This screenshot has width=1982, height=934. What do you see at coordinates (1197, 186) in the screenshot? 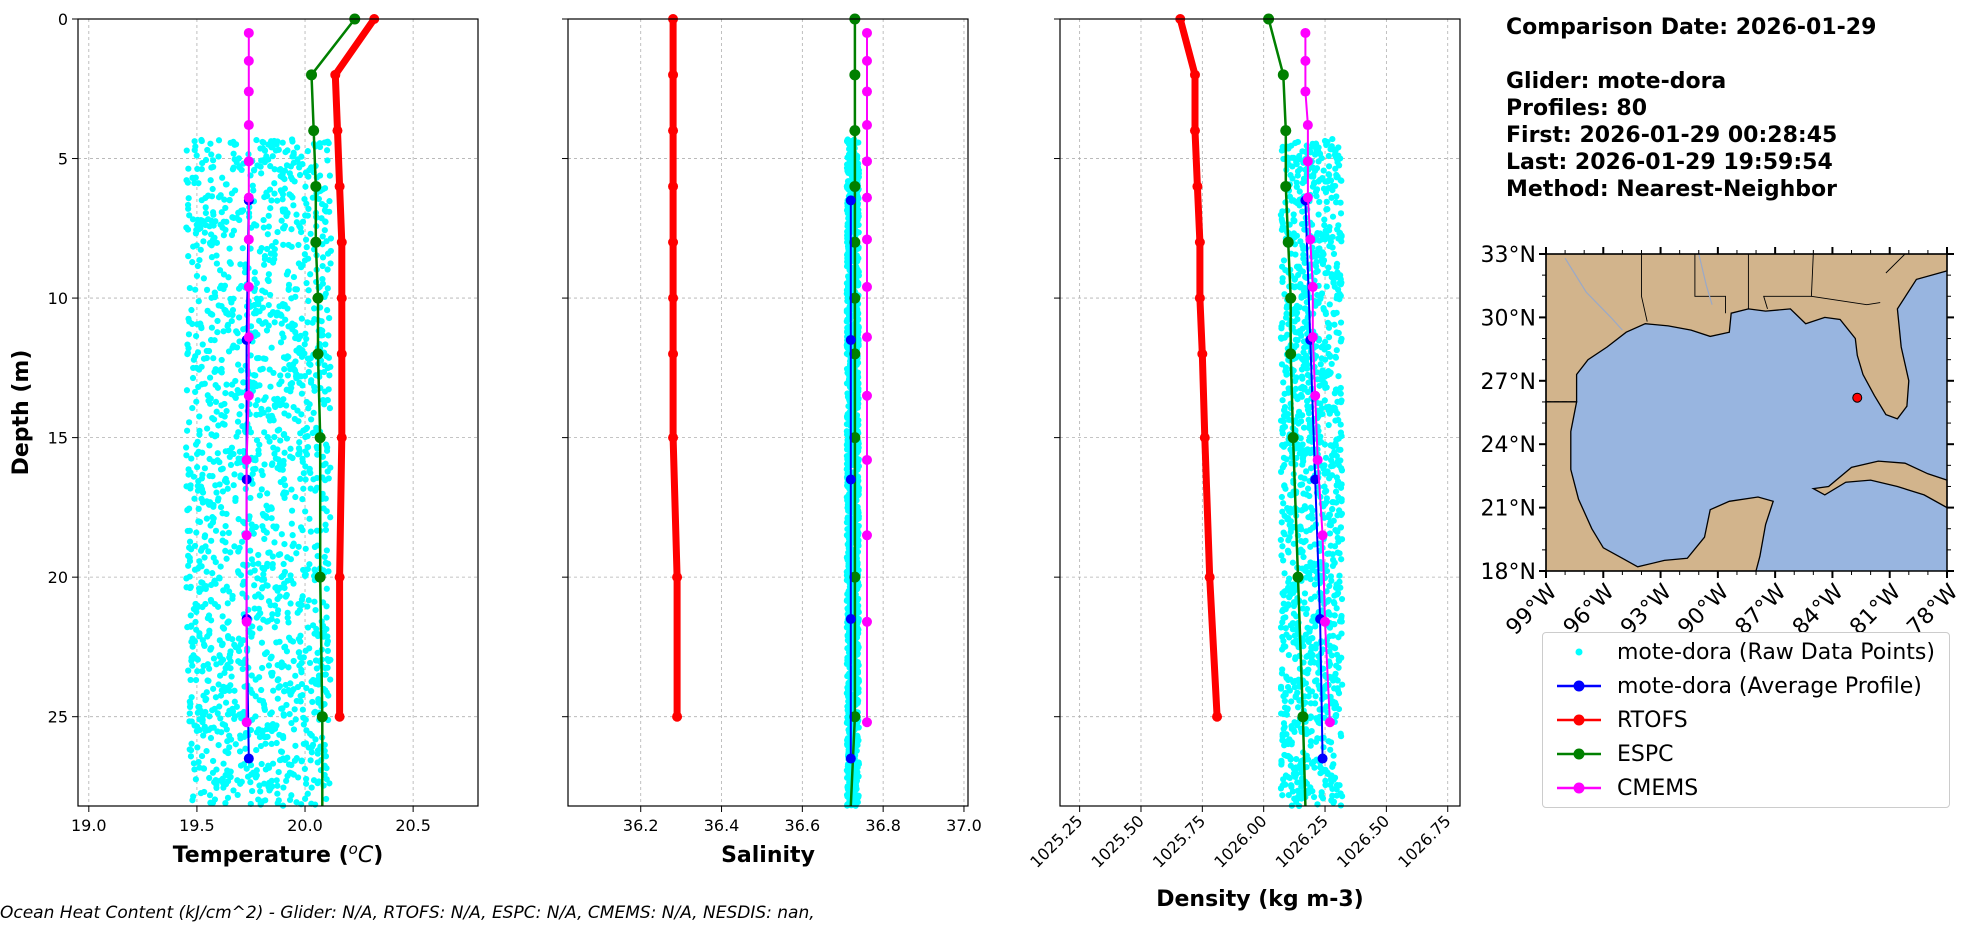
I see `series-point-rtofs` at bounding box center [1197, 186].